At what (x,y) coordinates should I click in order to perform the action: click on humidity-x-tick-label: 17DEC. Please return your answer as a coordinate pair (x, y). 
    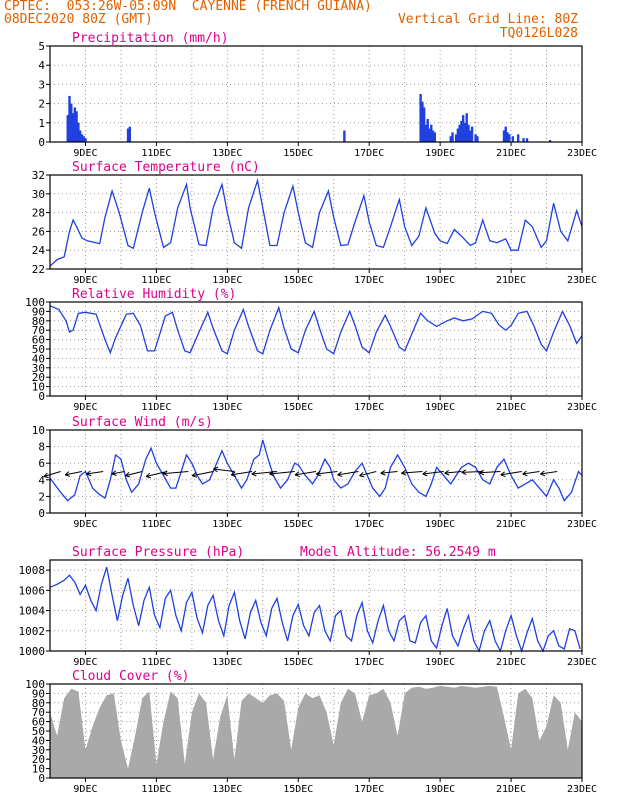
    Looking at the image, I should click on (369, 407).